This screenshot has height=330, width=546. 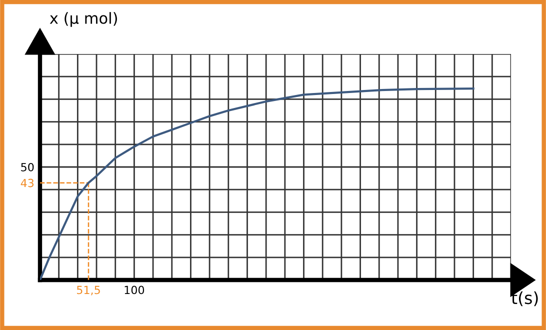 I want to click on y-tick-label: 43, so click(x=27, y=183).